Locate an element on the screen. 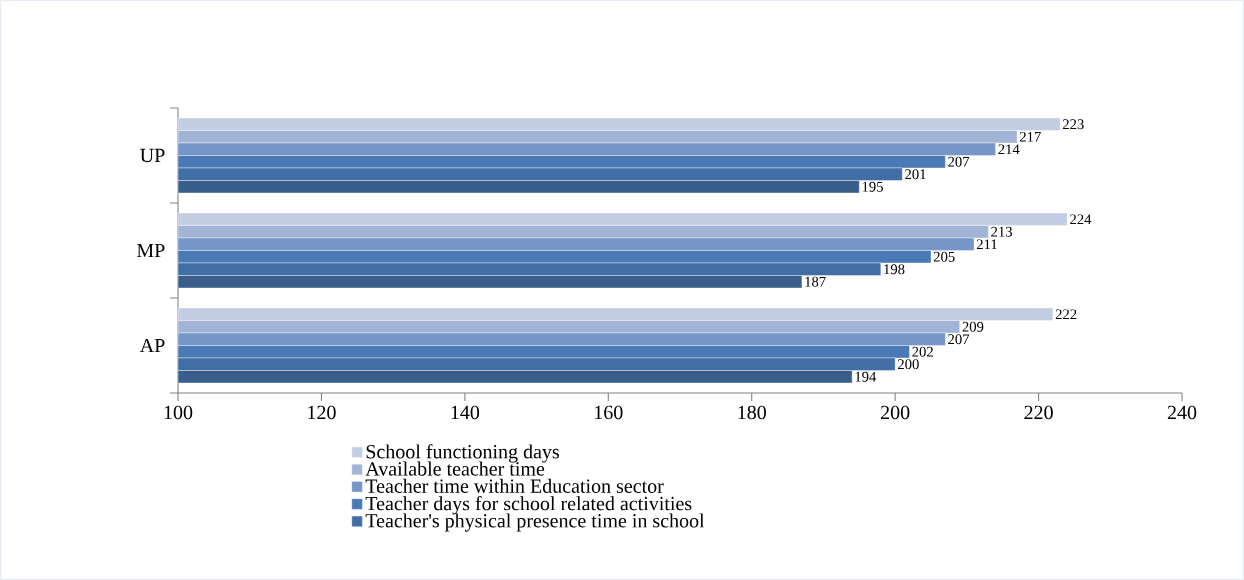 The height and width of the screenshot is (580, 1244). x-tick-label: 240 is located at coordinates (1182, 412).